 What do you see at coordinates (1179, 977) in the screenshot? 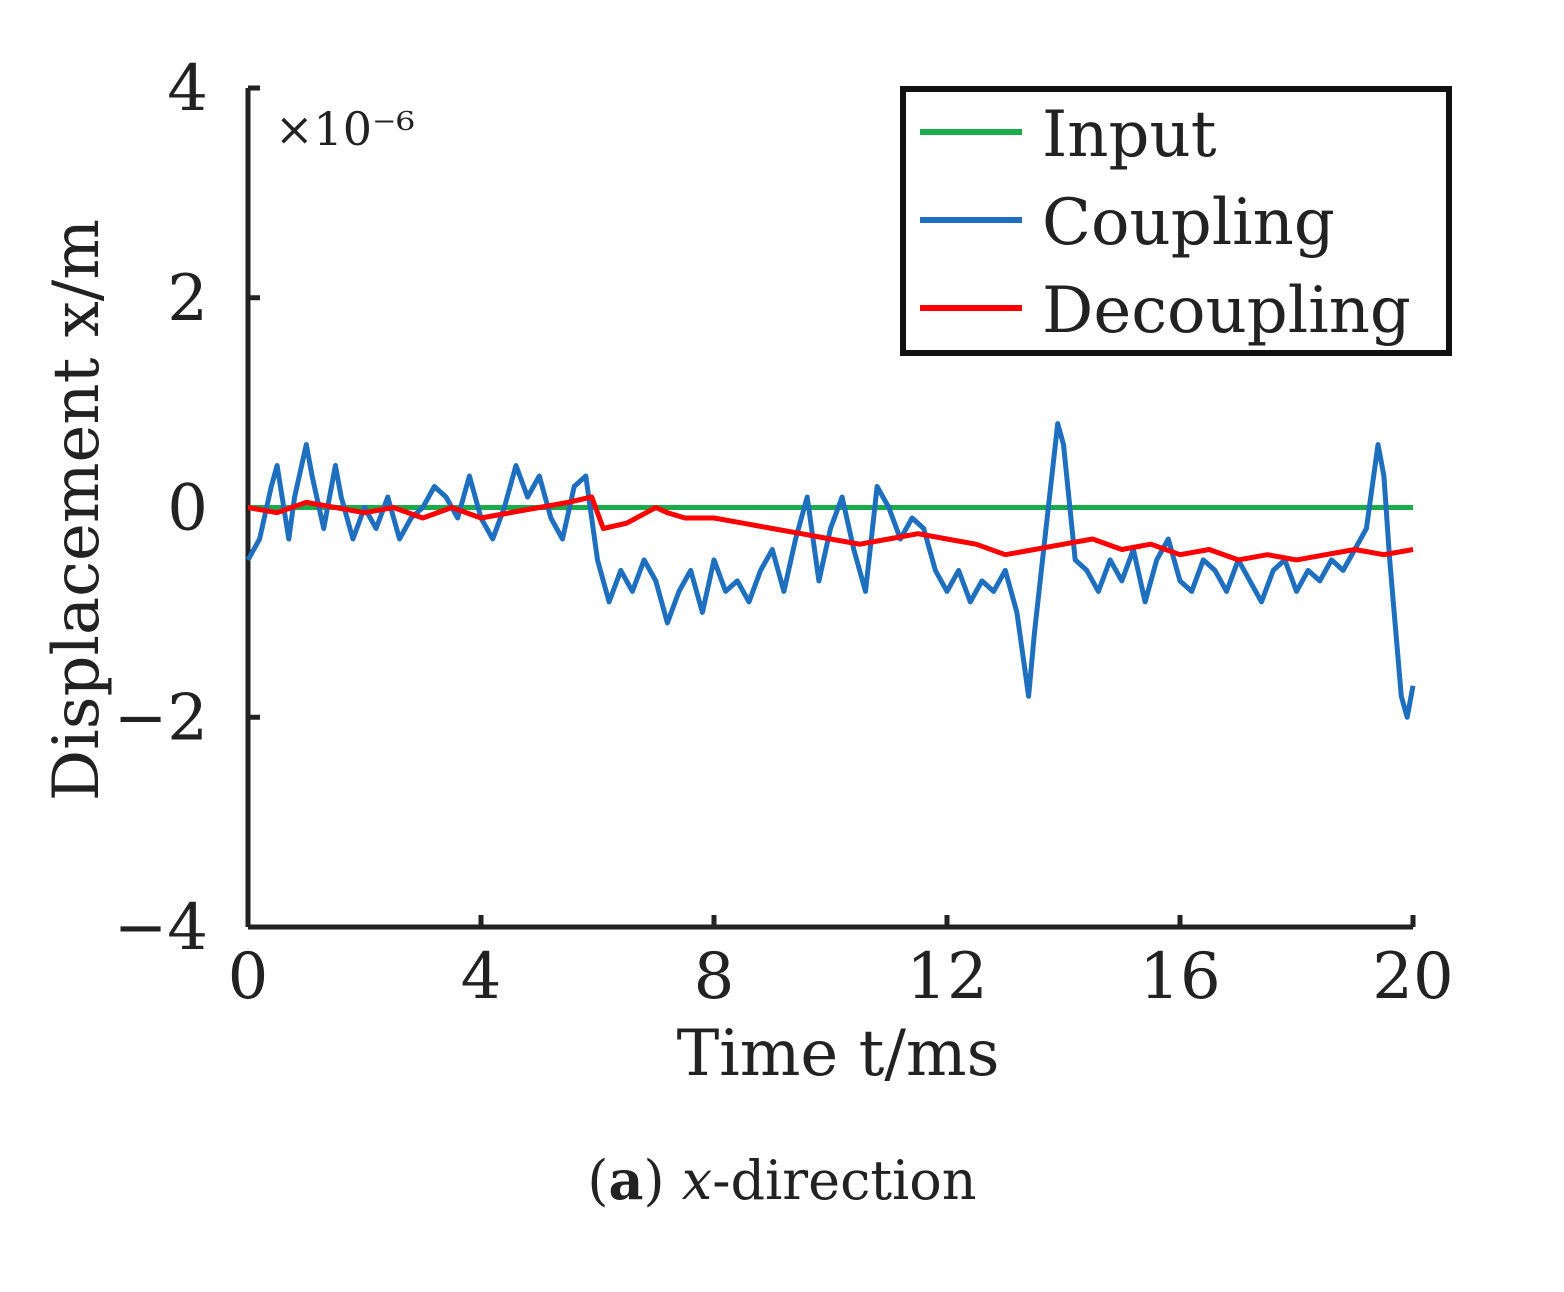
I see `x-tick-label: 16` at bounding box center [1179, 977].